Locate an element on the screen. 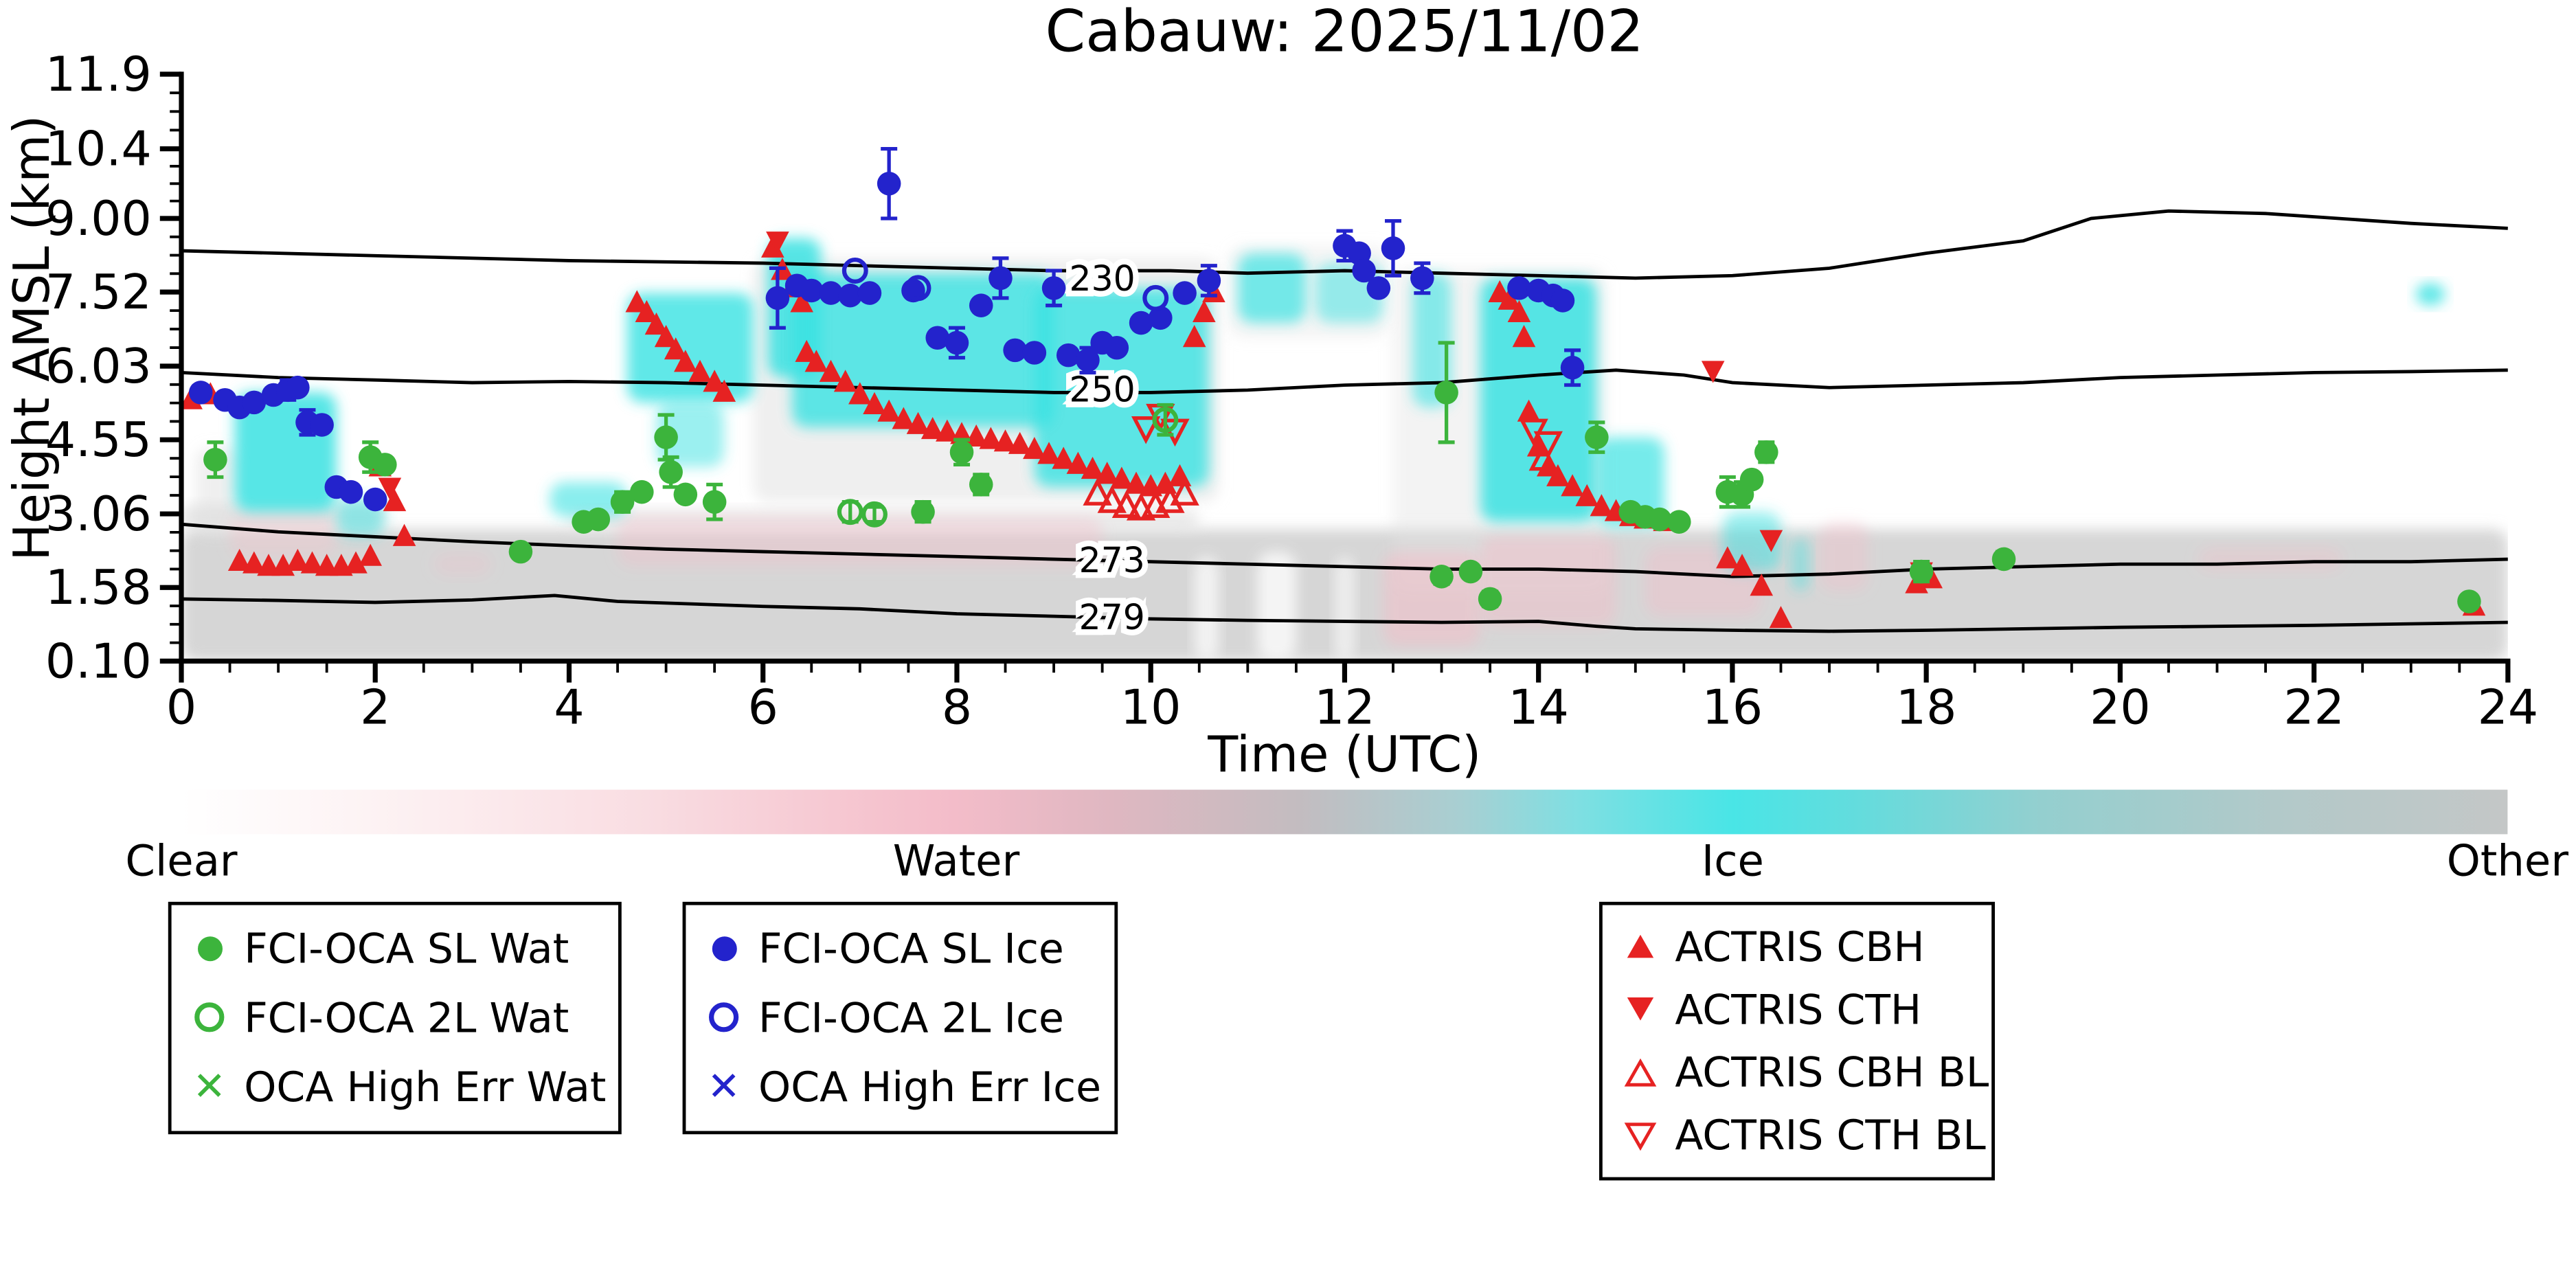 Image resolution: width=2576 pixels, height=1288 pixels. legend-label: OCA High Err Wat is located at coordinates (425, 1087).